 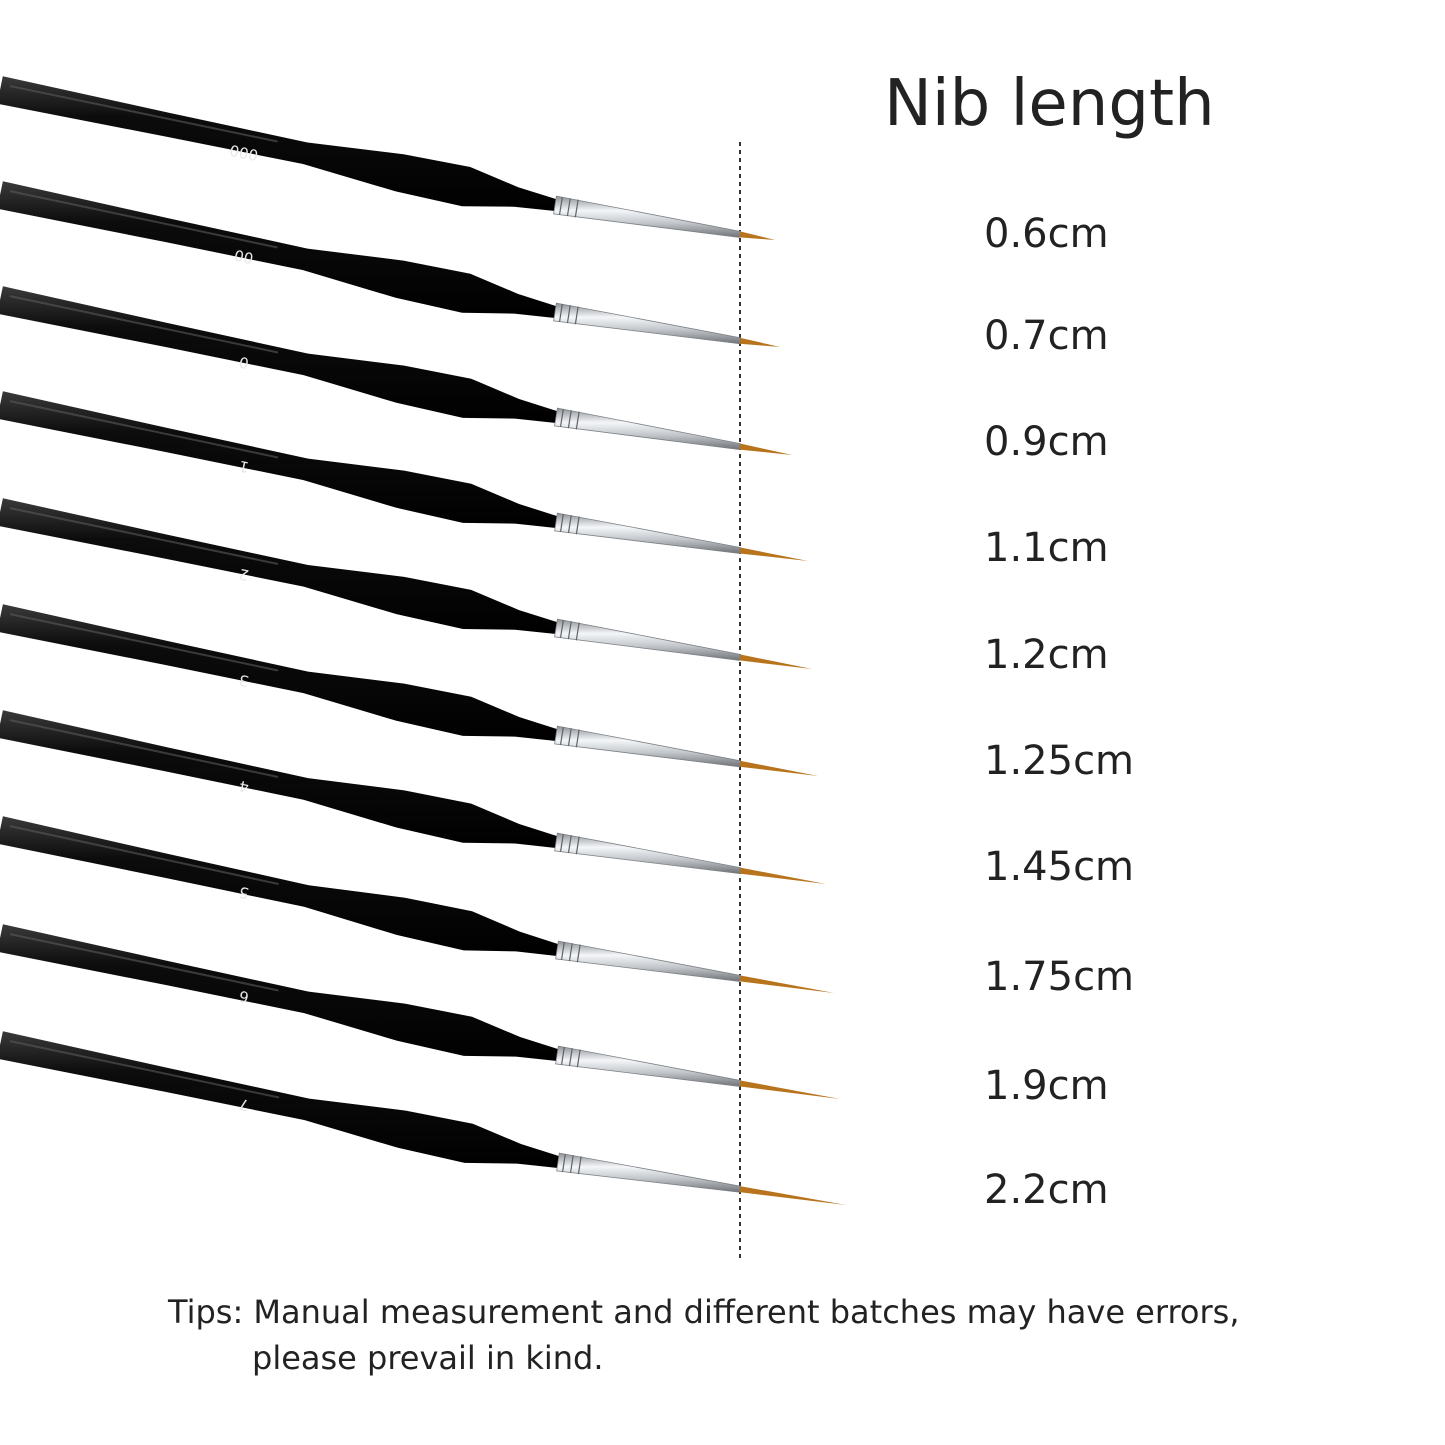 What do you see at coordinates (243, 787) in the screenshot?
I see `brush-size-label: 4` at bounding box center [243, 787].